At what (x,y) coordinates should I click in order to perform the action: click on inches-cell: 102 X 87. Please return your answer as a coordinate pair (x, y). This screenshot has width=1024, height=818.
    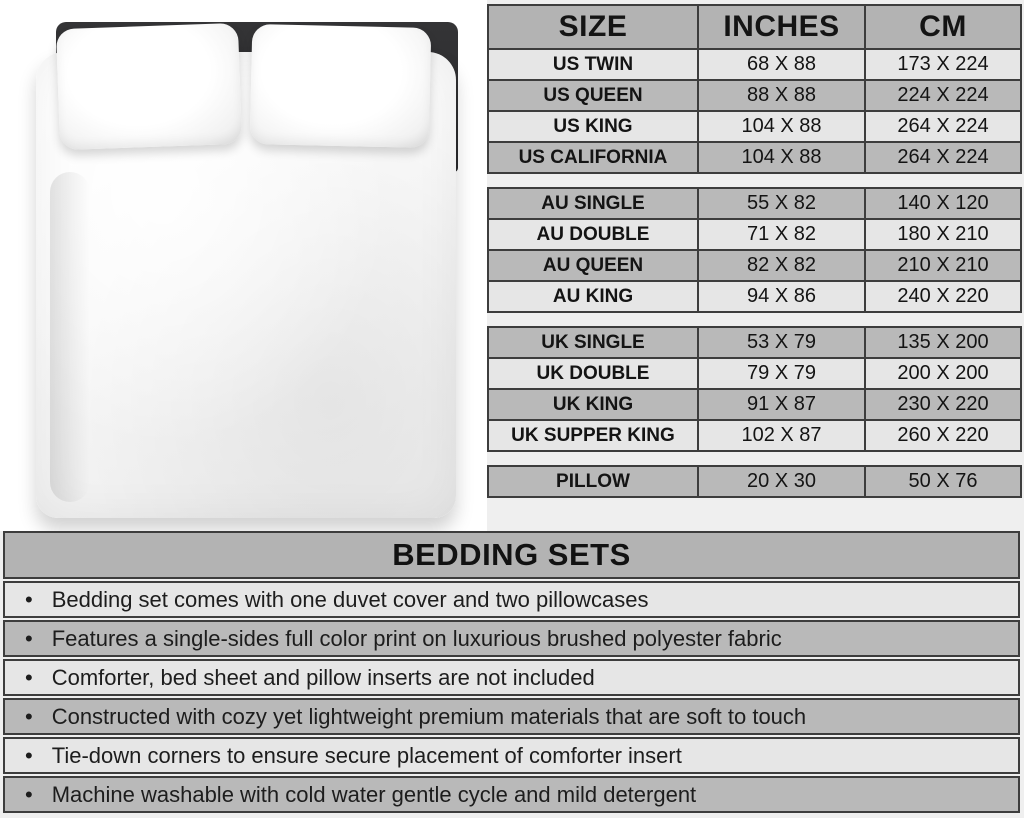
    Looking at the image, I should click on (781, 435).